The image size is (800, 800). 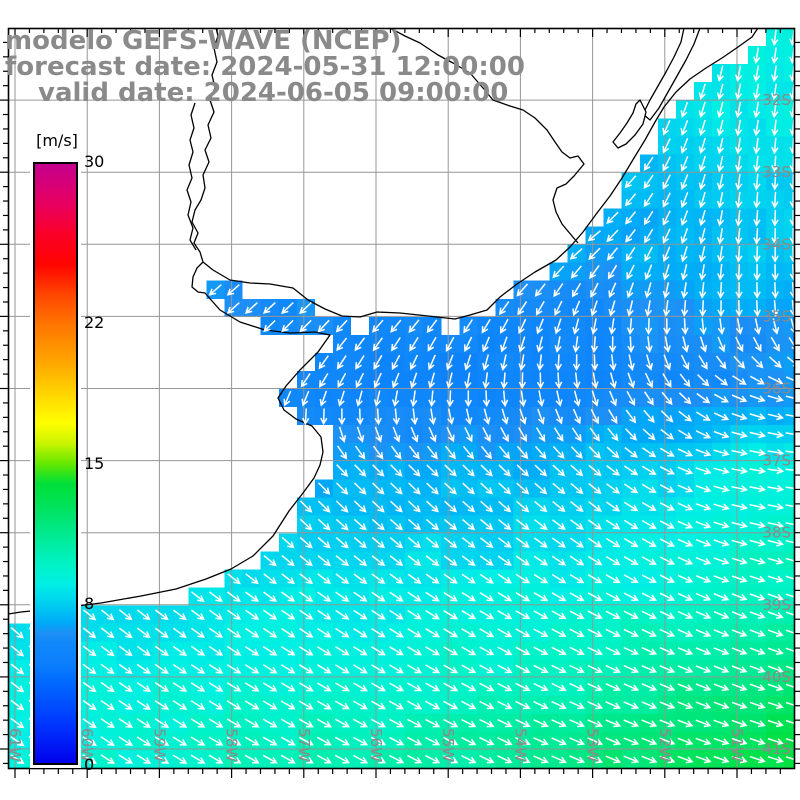 I want to click on colorbar-tick-label: 0, so click(x=89, y=764).